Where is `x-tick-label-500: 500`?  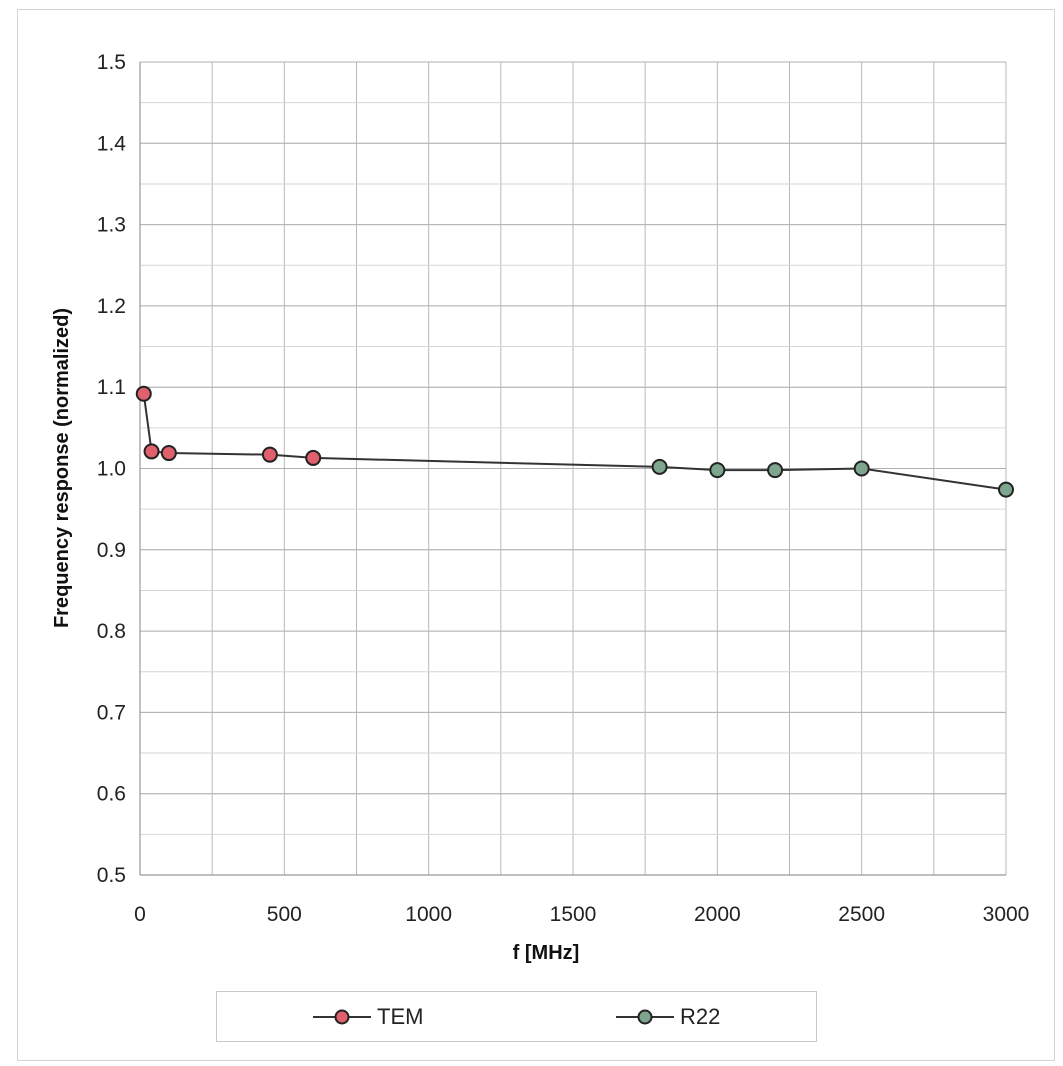 x-tick-label-500: 500 is located at coordinates (284, 914).